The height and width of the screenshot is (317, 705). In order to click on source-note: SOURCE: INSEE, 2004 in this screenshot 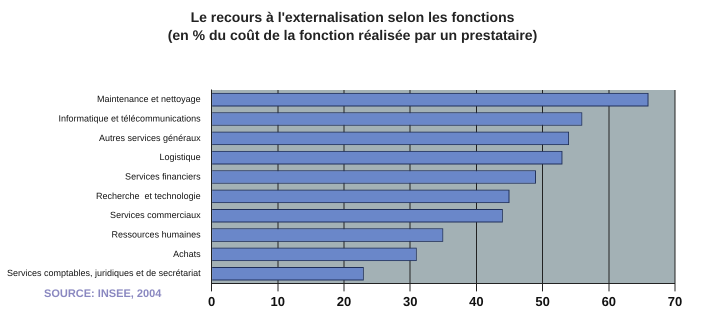, I will do `click(103, 294)`.